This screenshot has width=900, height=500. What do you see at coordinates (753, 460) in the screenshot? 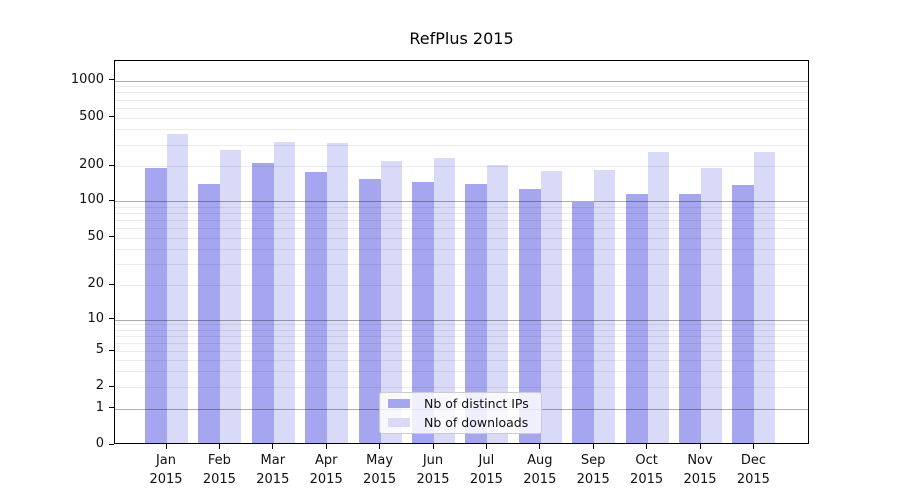
I see `x-tick-label-line: Dec` at bounding box center [753, 460].